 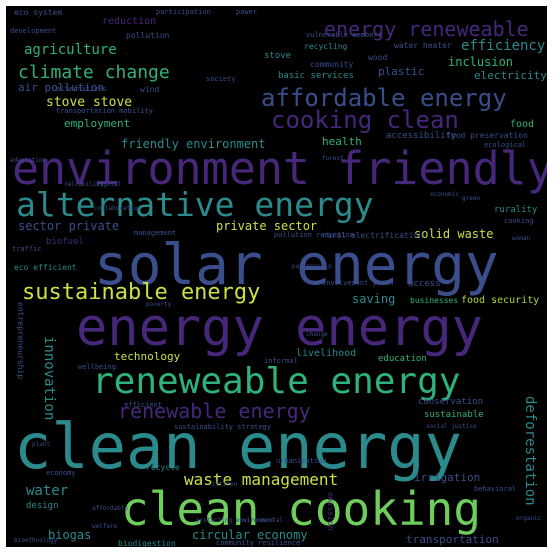 I want to click on word-reneweable-energy: reneweable energy, so click(x=276, y=381).